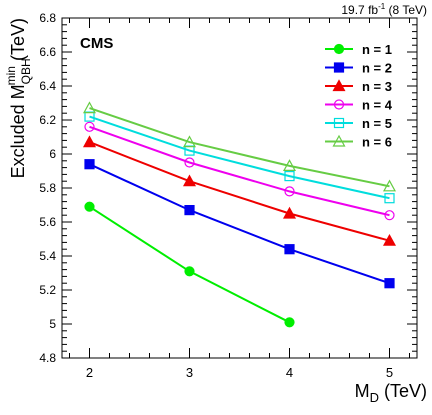  Describe the element at coordinates (377, 68) in the screenshot. I see `legend-label: n = 2` at that location.